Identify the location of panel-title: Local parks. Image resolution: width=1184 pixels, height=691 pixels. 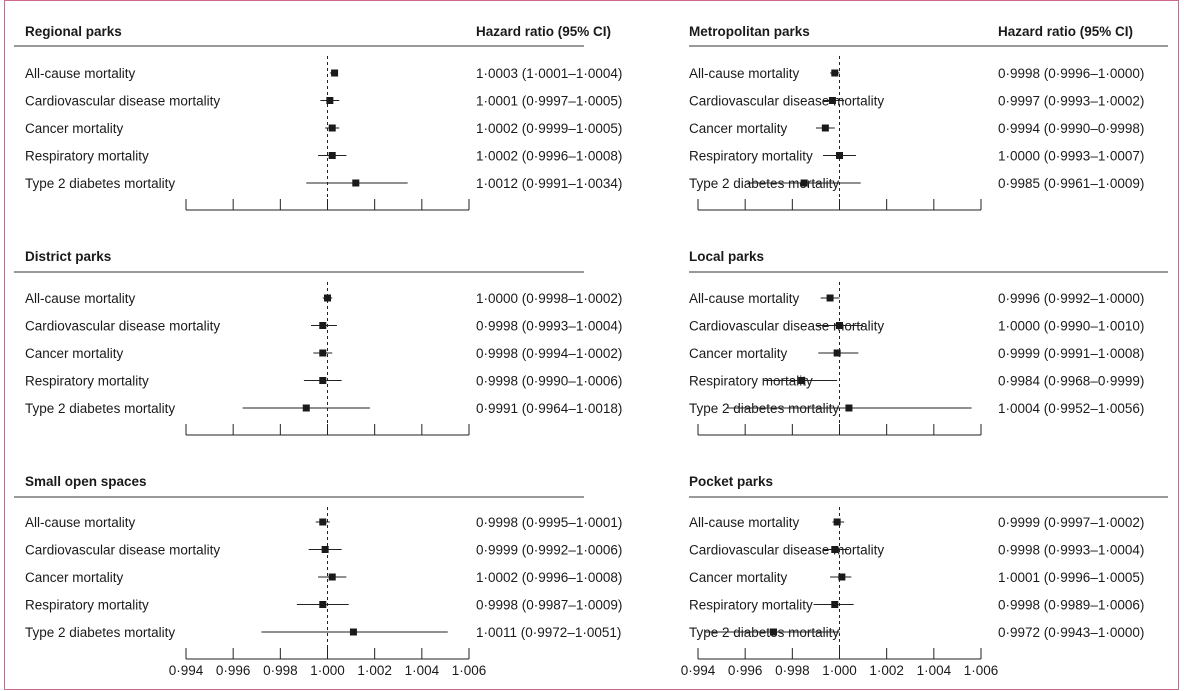
(726, 256).